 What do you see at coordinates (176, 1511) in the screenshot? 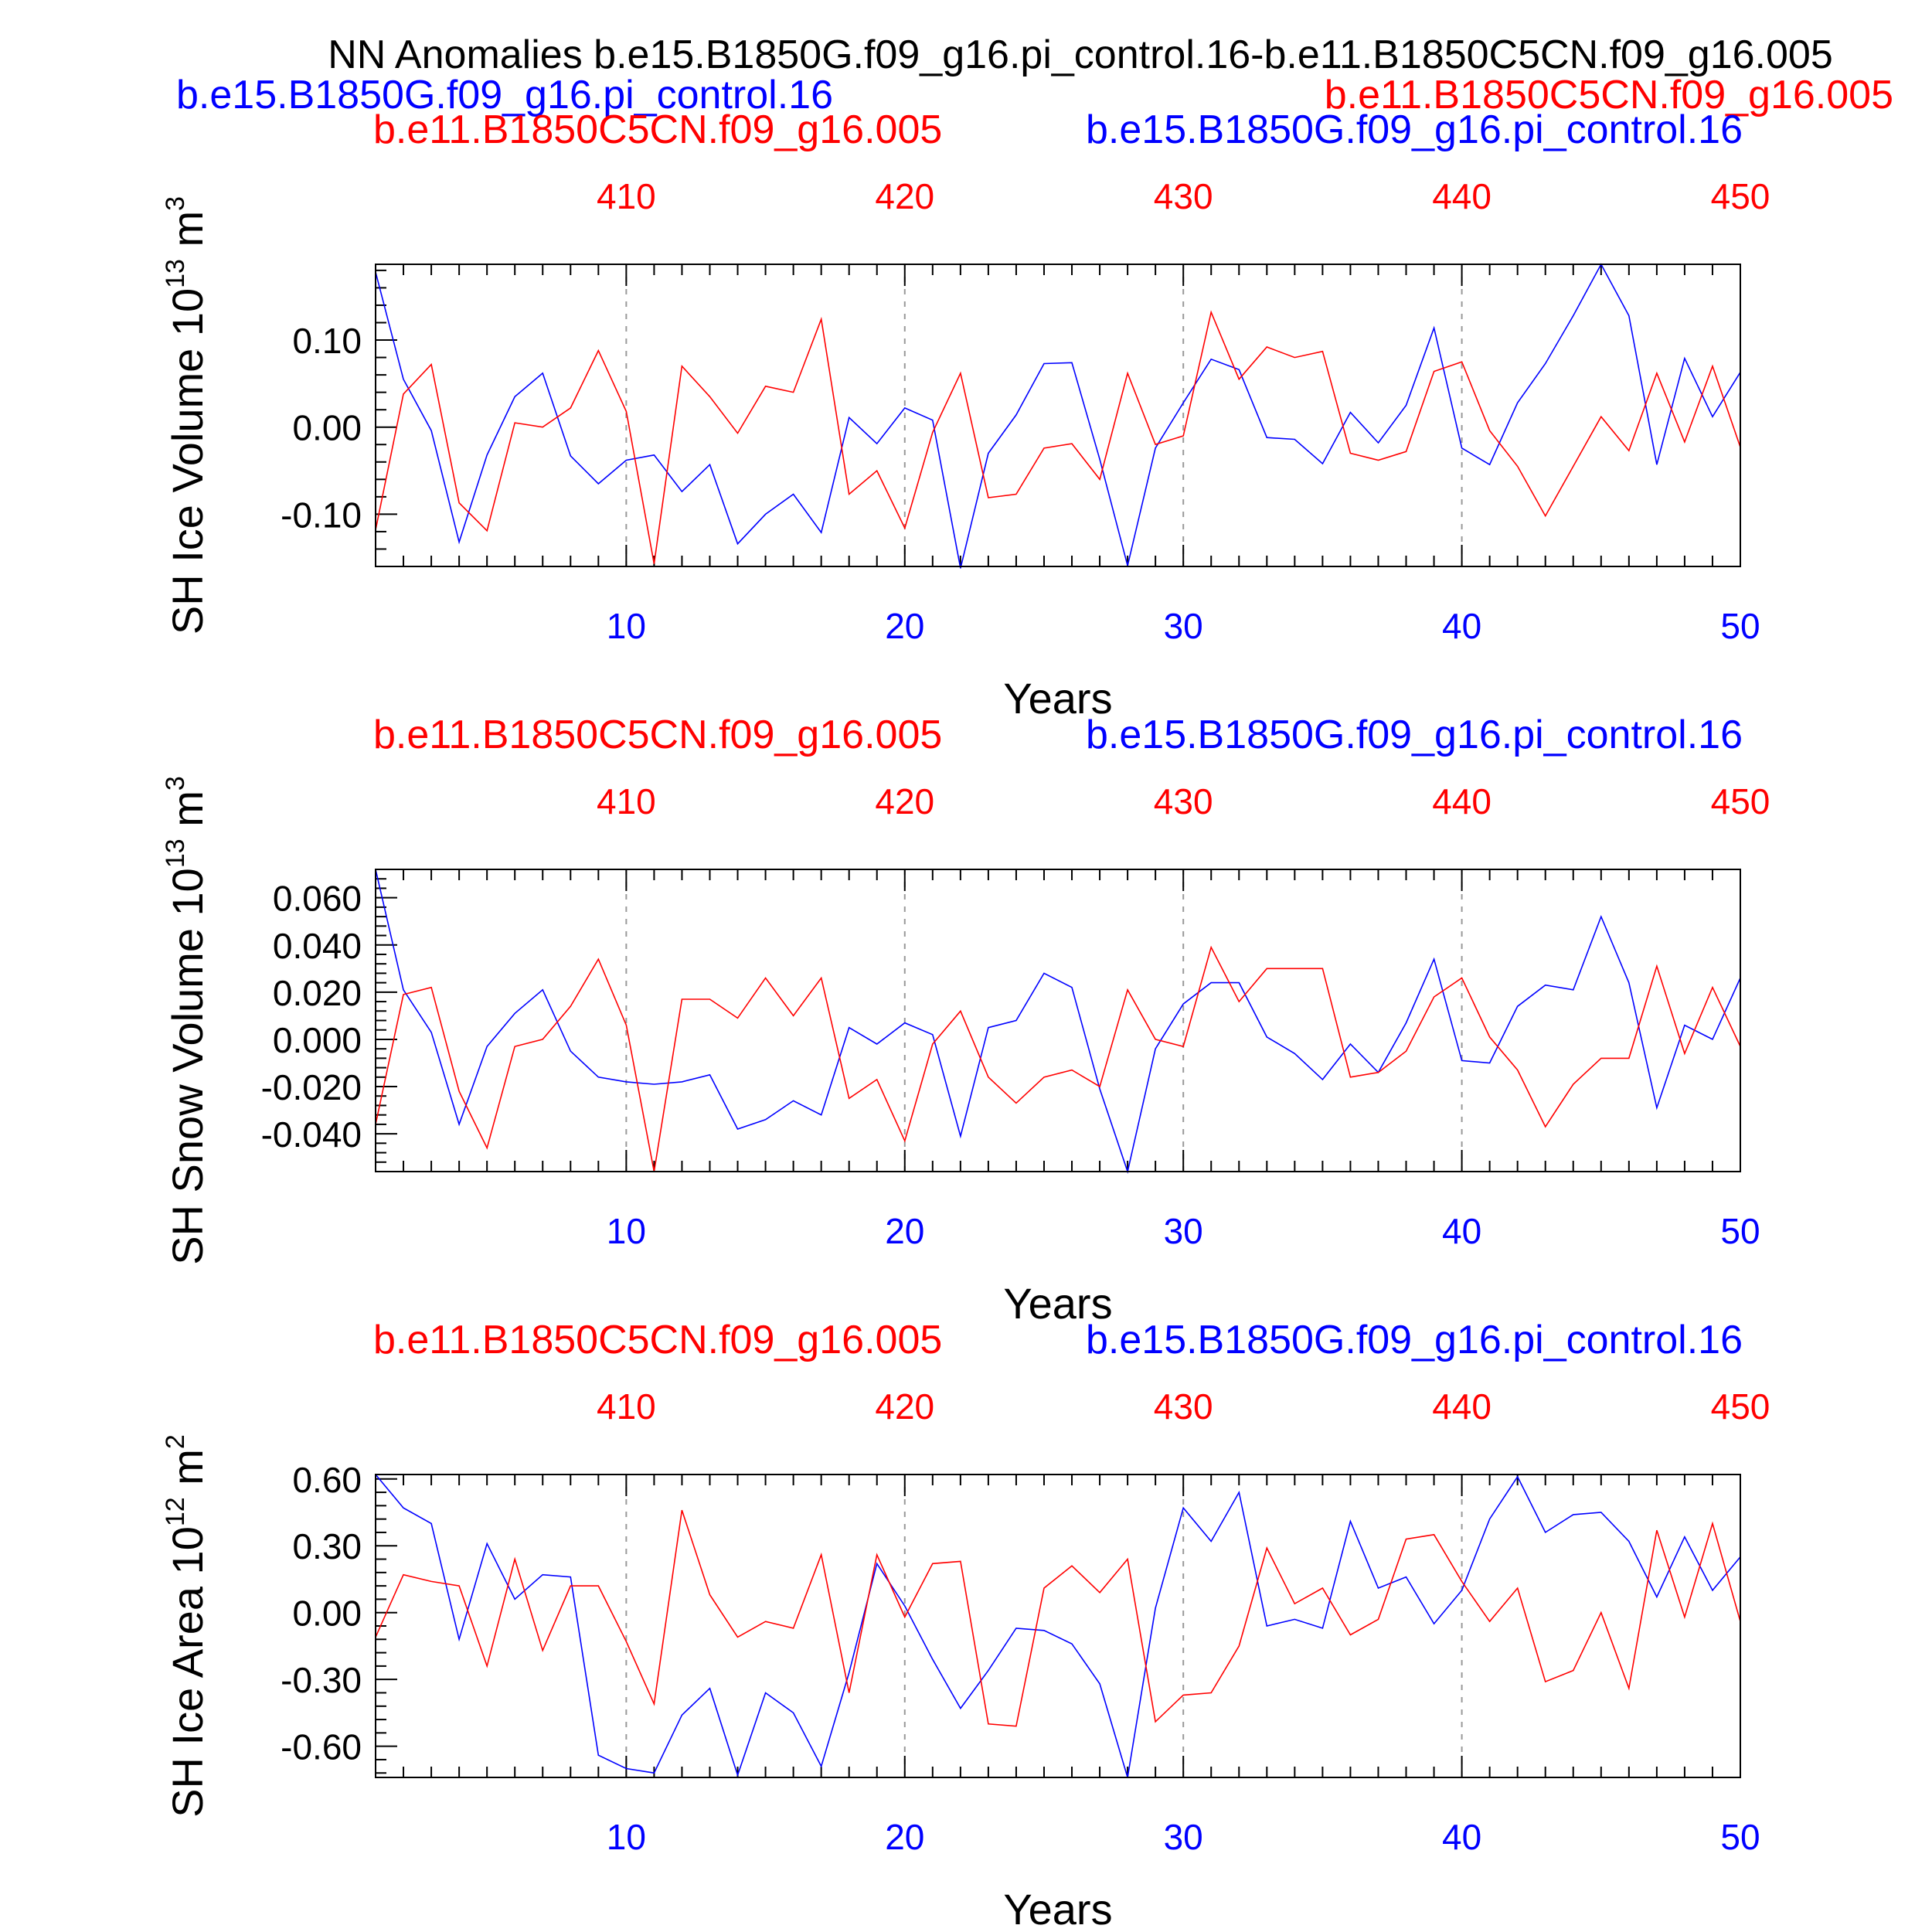
I see `y-axis-label-exponent: 12` at bounding box center [176, 1511].